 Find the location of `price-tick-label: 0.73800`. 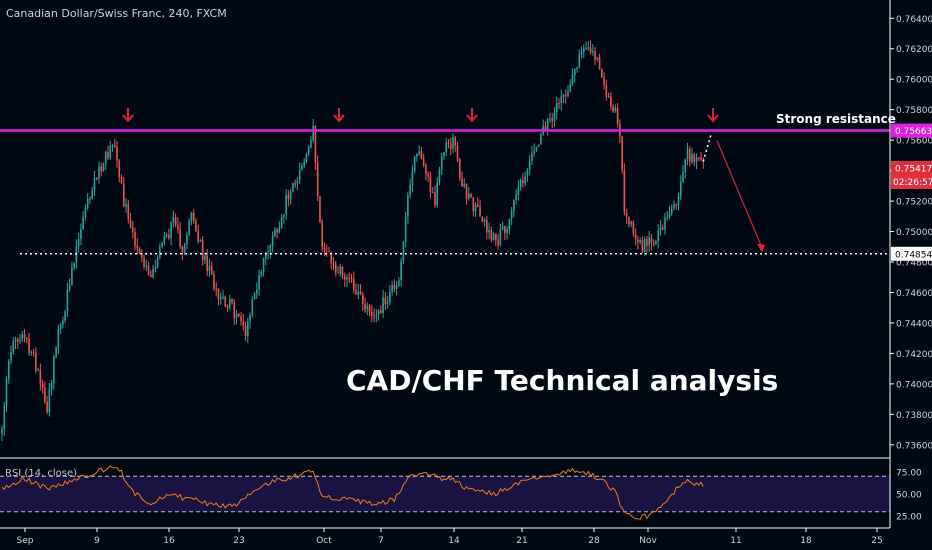

price-tick-label: 0.73800 is located at coordinates (914, 416).